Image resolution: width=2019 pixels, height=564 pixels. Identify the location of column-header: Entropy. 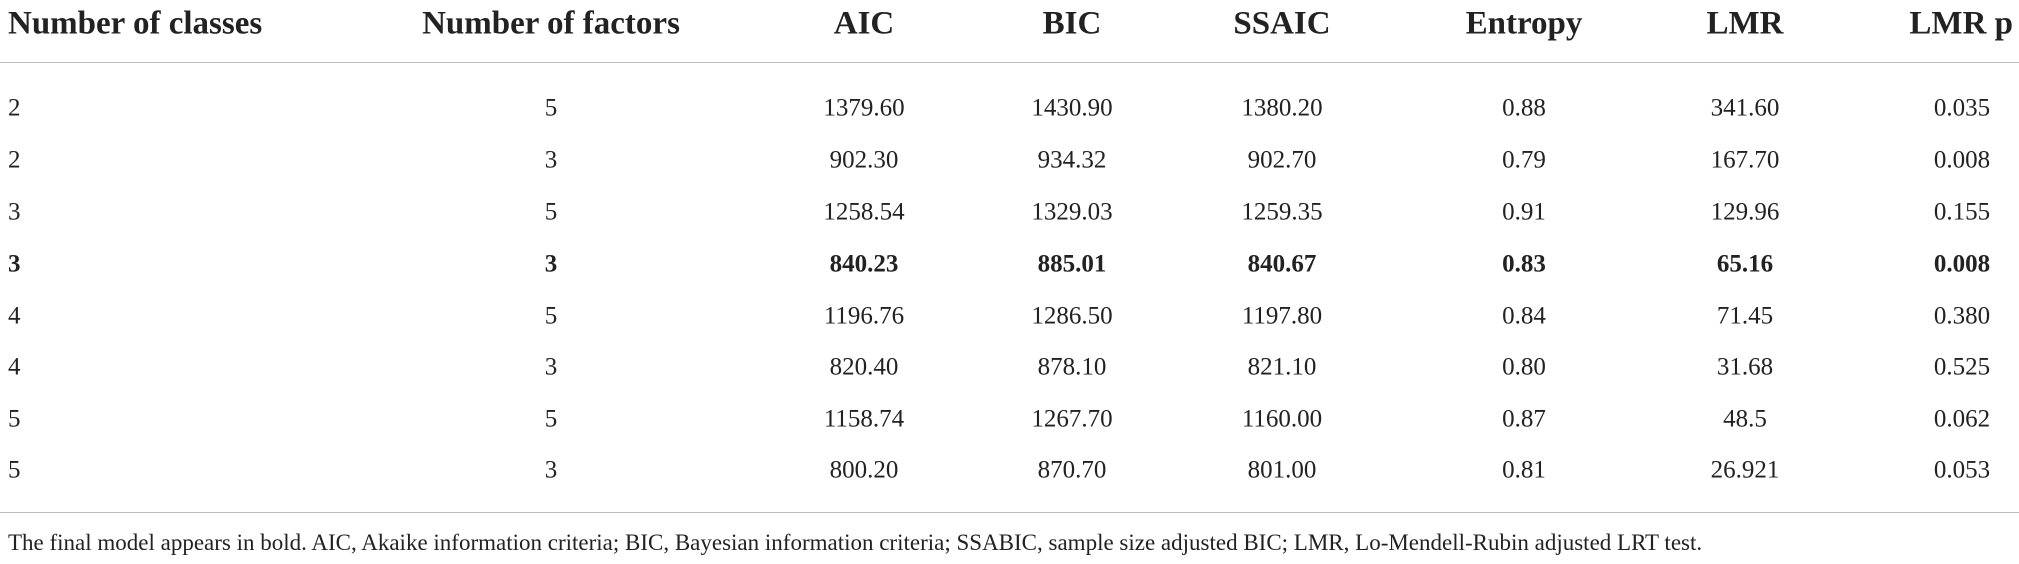
(1524, 23).